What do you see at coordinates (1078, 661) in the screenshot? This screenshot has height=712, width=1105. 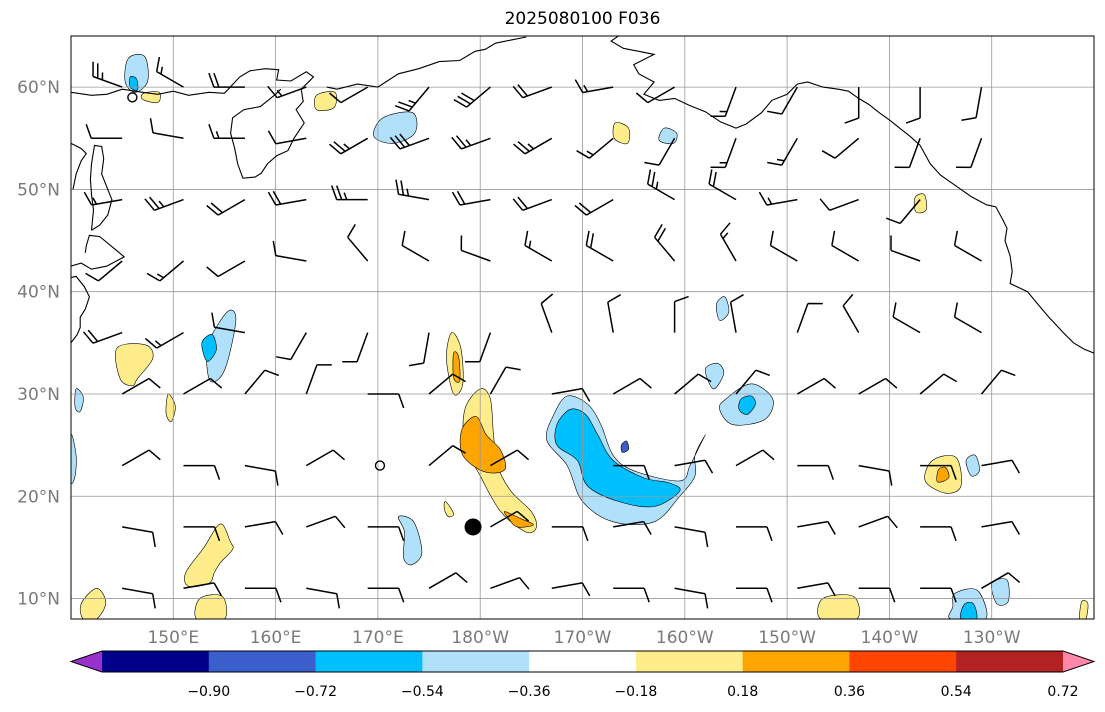 I see `colorbar-extend-high` at bounding box center [1078, 661].